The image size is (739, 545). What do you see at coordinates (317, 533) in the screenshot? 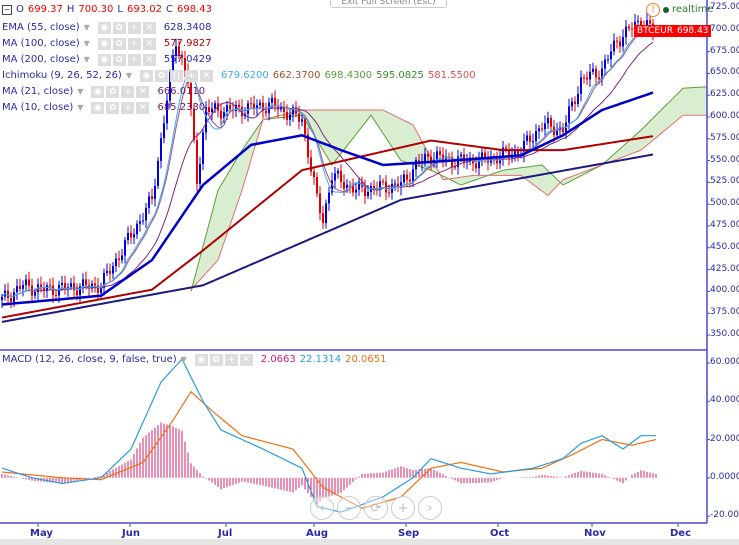
I see `month-label: Aug` at bounding box center [317, 533].